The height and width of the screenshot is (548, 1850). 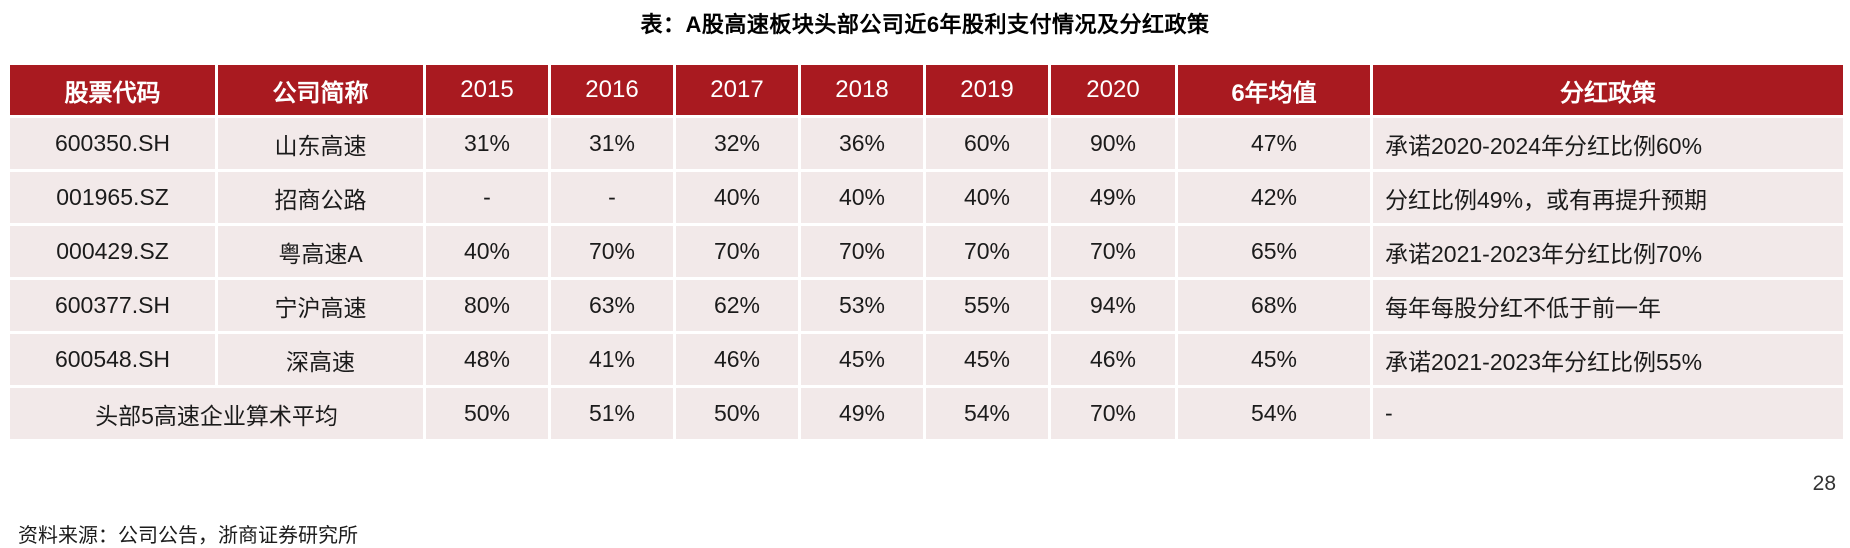 What do you see at coordinates (737, 143) in the screenshot?
I see `table-cell: 32%` at bounding box center [737, 143].